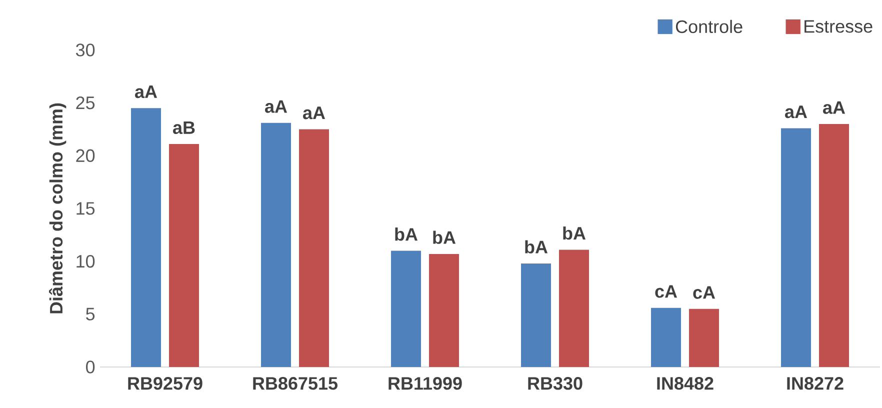 The height and width of the screenshot is (408, 882). What do you see at coordinates (425, 383) in the screenshot?
I see `x-tick-label: RB11999` at bounding box center [425, 383].